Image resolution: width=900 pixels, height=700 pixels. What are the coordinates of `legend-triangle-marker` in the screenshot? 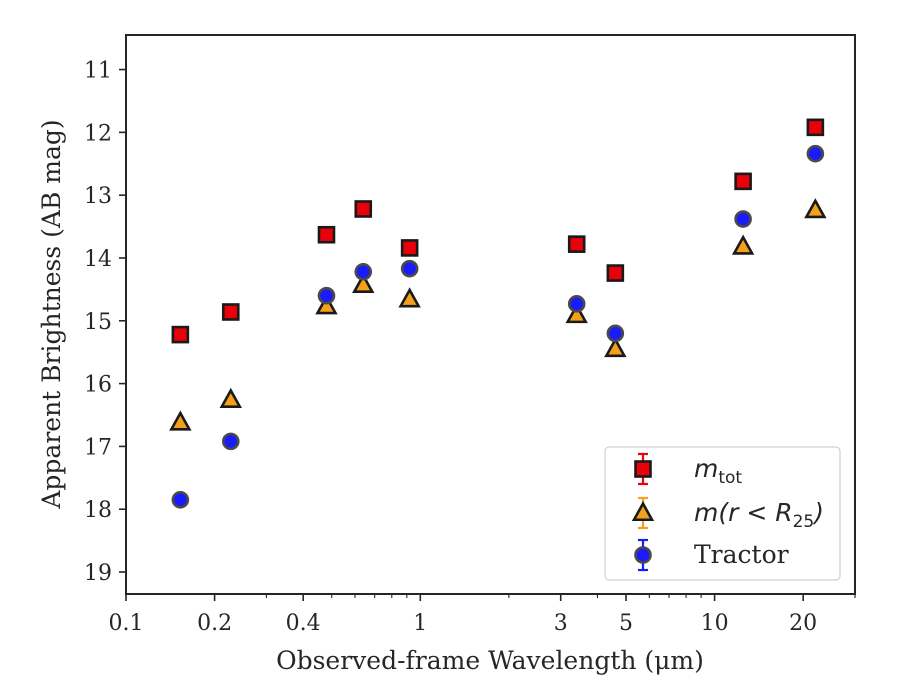 It's located at (643, 511).